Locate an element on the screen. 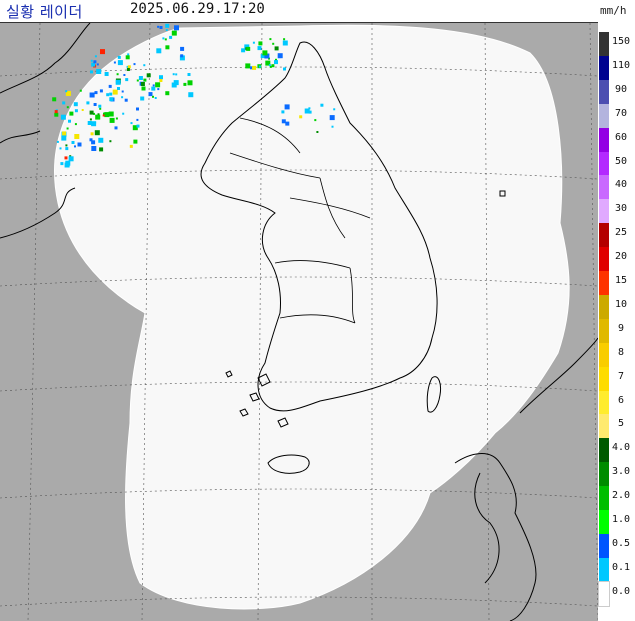  kyushu-coastline is located at coordinates (495, 537).